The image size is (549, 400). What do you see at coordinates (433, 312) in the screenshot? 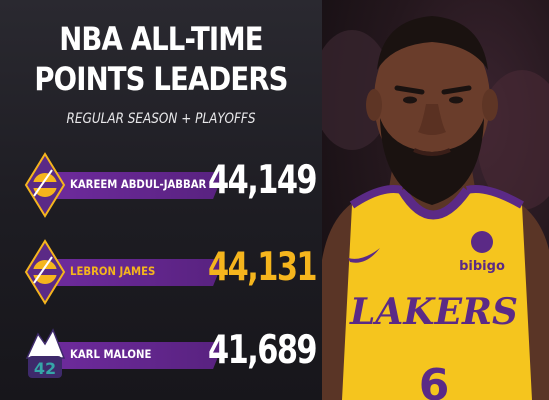
I see `jersey-wordmark: LAKERS` at bounding box center [433, 312].